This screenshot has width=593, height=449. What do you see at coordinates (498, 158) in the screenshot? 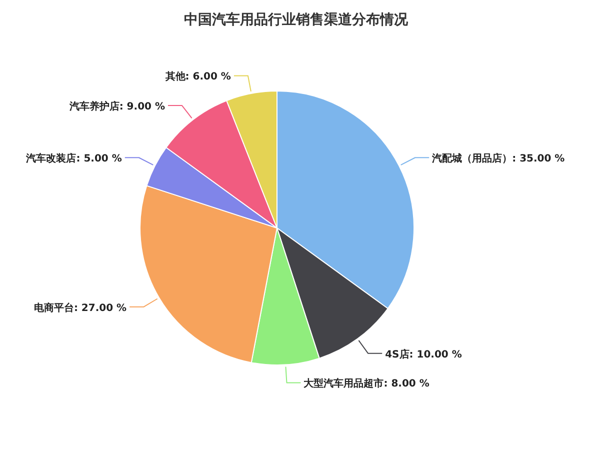
I see `slice-label: 汽配城（用品店）: 35.00 %` at bounding box center [498, 158].